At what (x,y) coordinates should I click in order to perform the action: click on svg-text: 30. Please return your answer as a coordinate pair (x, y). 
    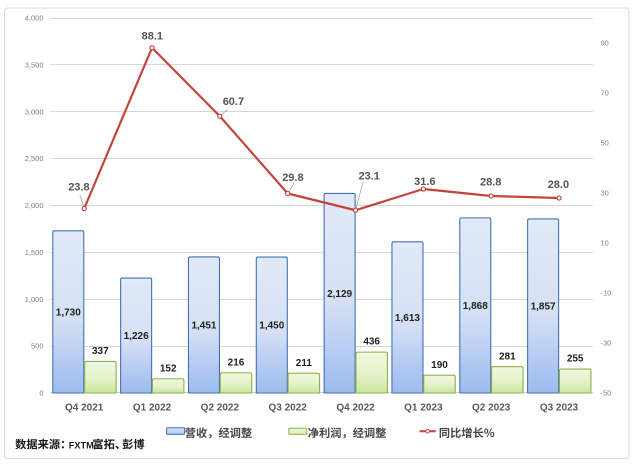
    Looking at the image, I should click on (605, 193).